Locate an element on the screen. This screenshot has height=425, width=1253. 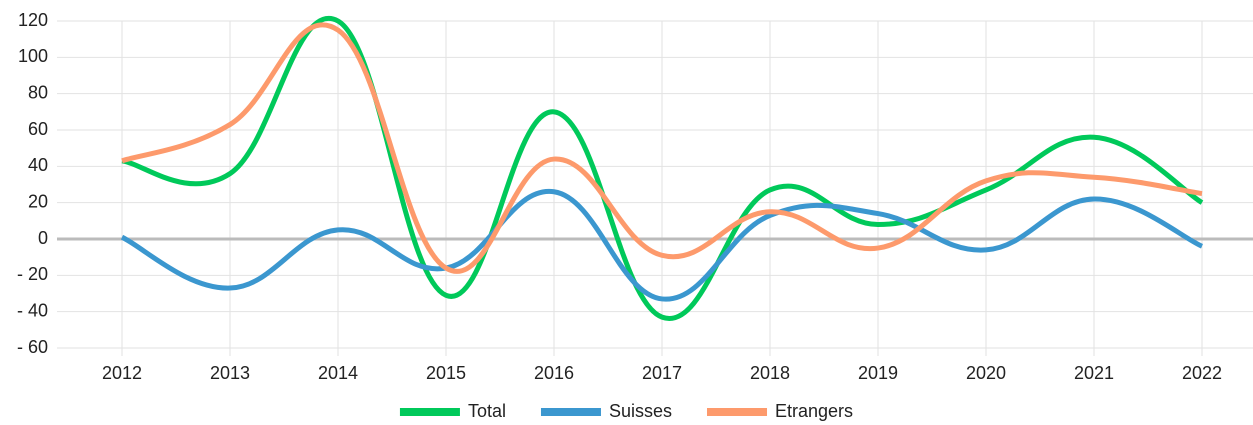
x-tick-label: 2020 is located at coordinates (986, 373).